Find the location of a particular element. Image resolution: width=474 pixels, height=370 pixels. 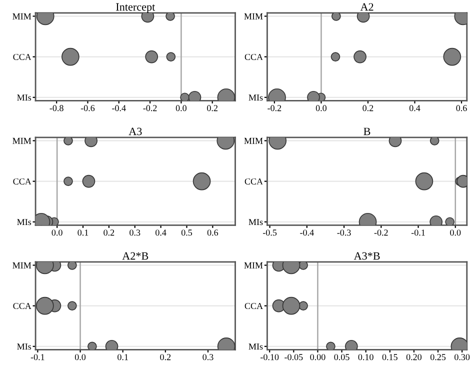

chart-title: A2*B is located at coordinates (135, 256).